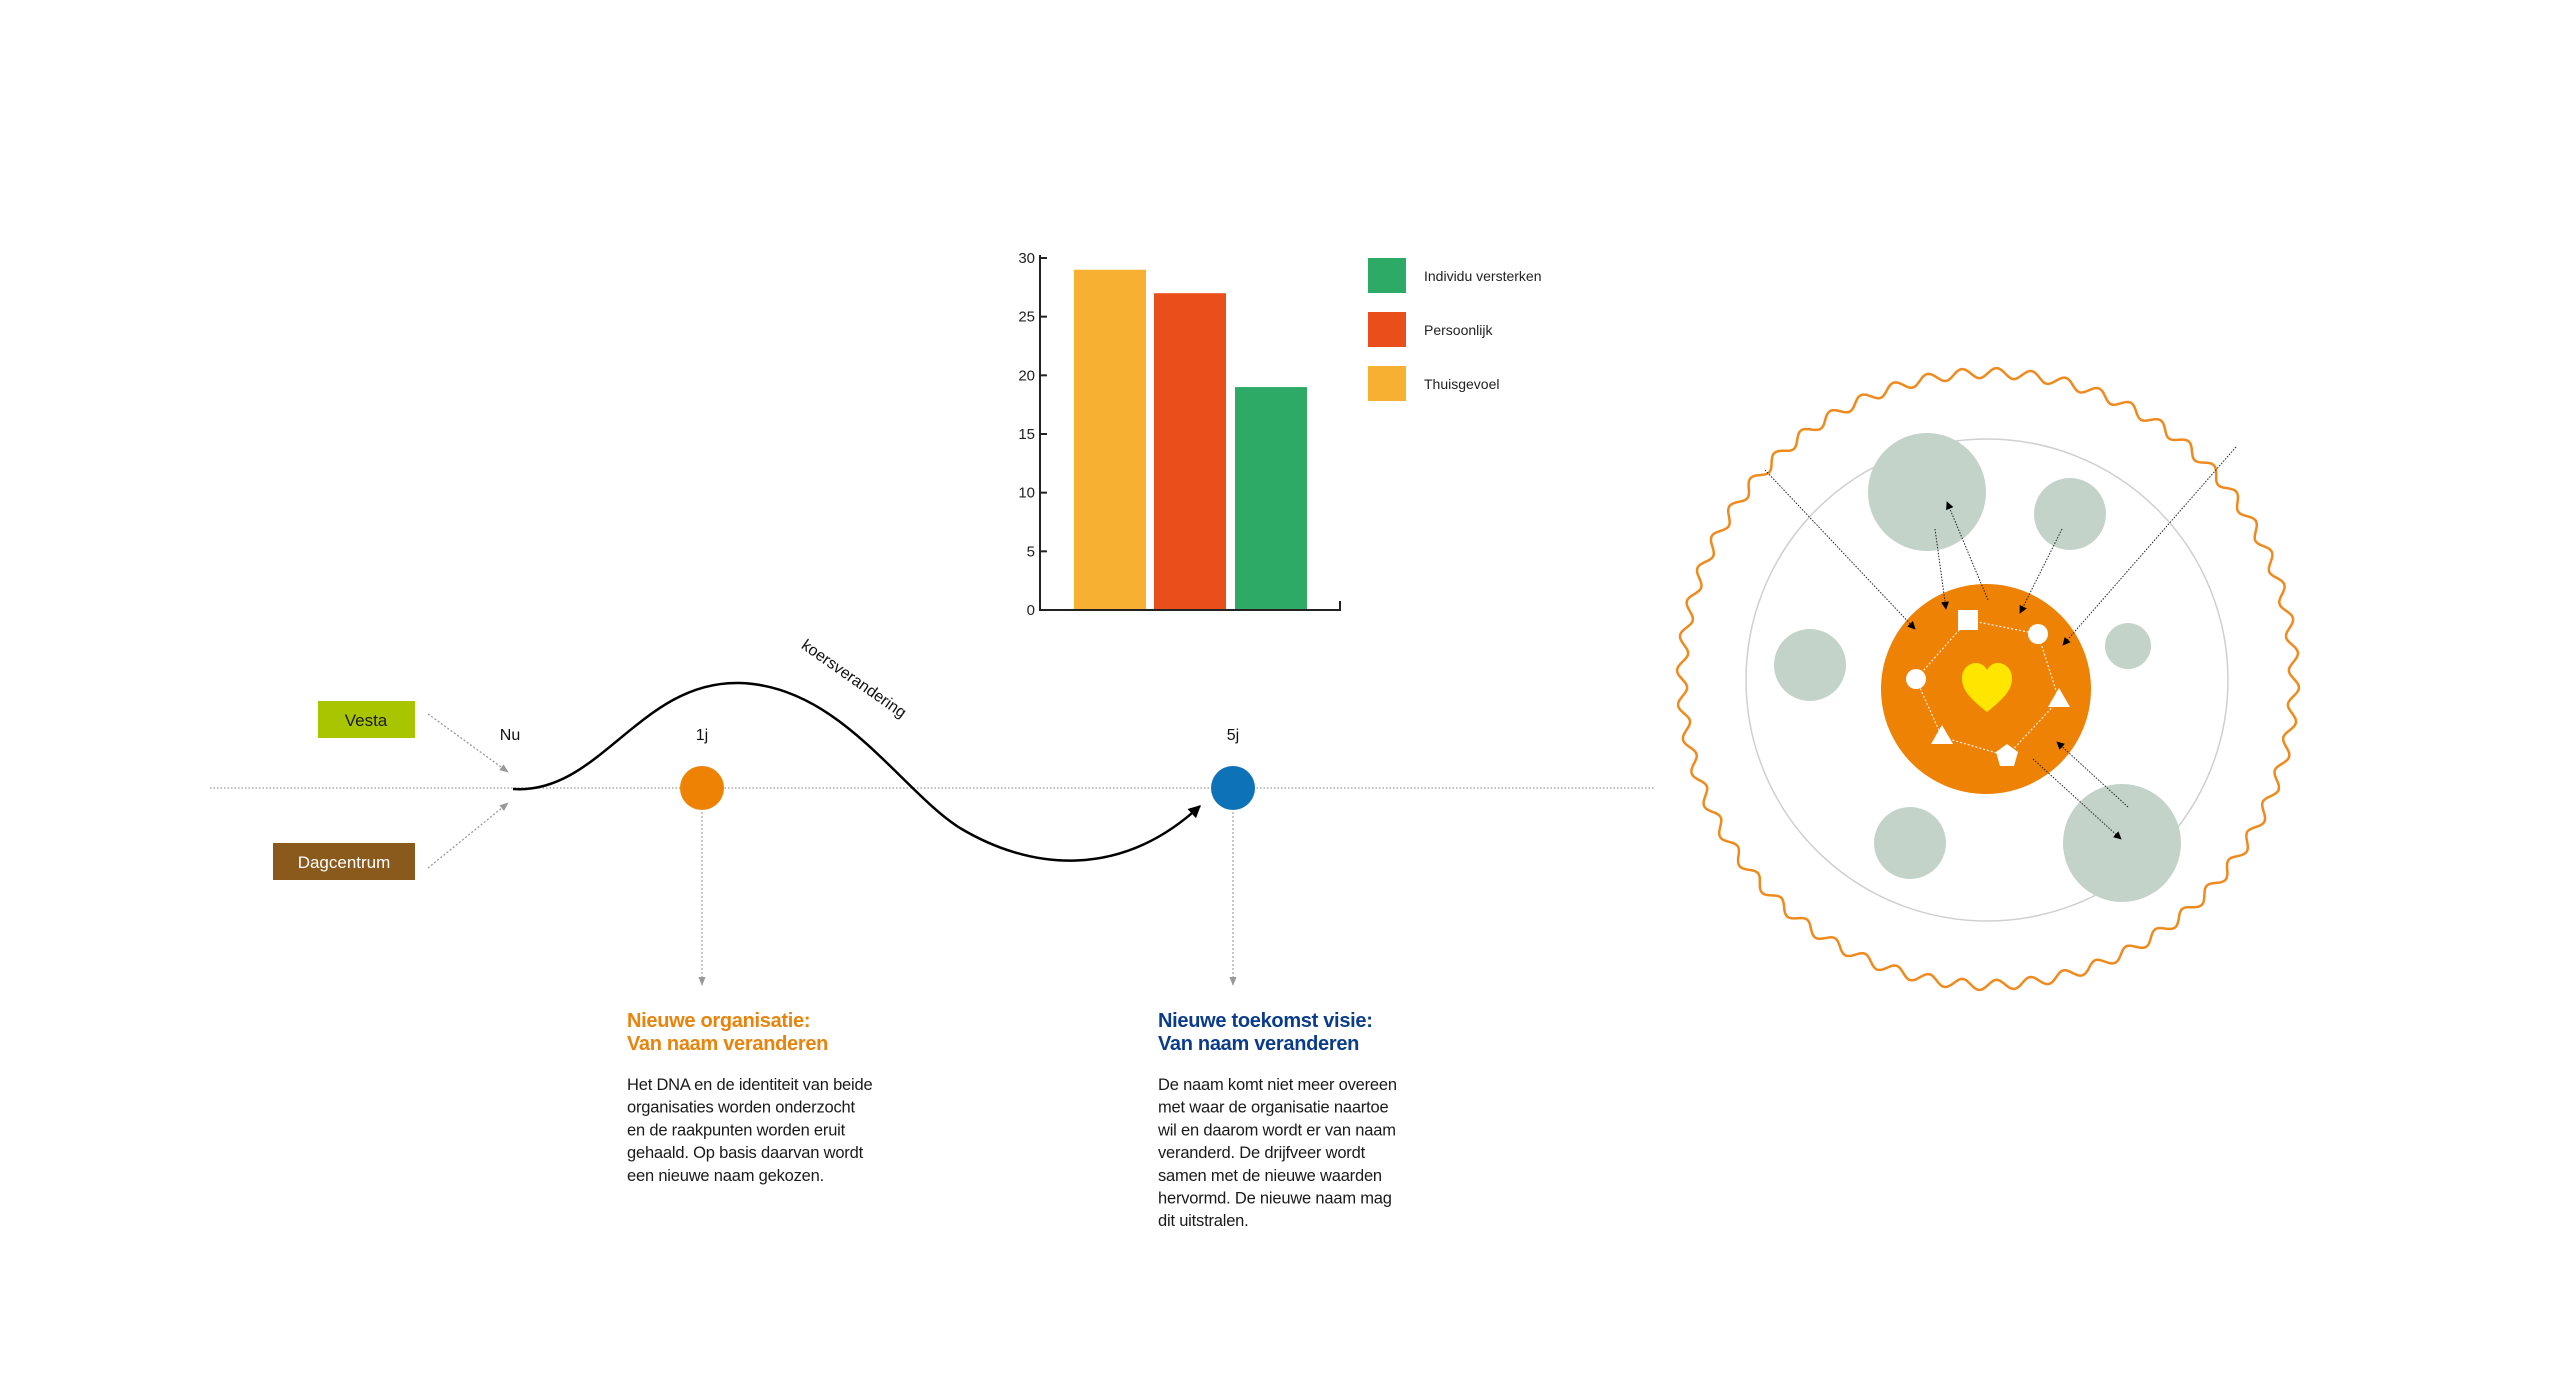 The width and height of the screenshot is (2550, 1400). What do you see at coordinates (853, 679) in the screenshot?
I see `curve-label: koersverandering` at bounding box center [853, 679].